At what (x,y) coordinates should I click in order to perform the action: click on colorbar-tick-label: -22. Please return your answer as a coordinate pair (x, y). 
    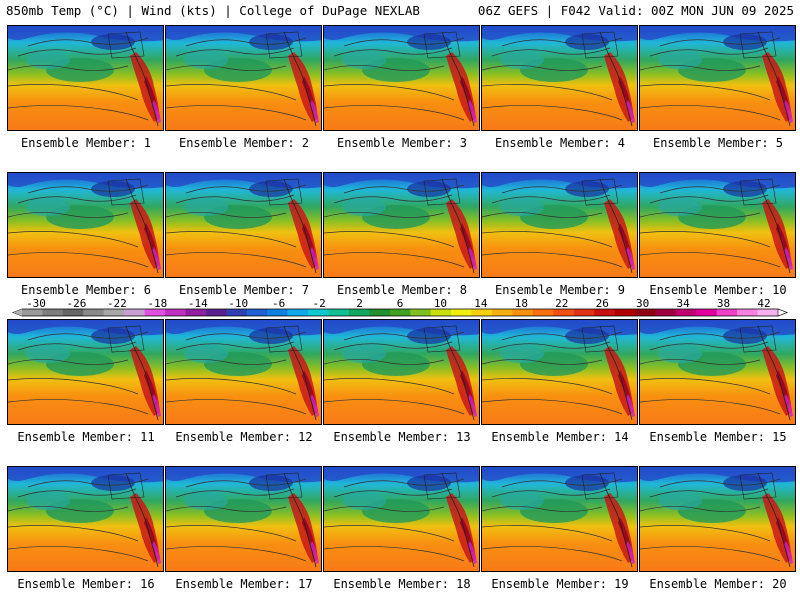
    Looking at the image, I should click on (117, 304).